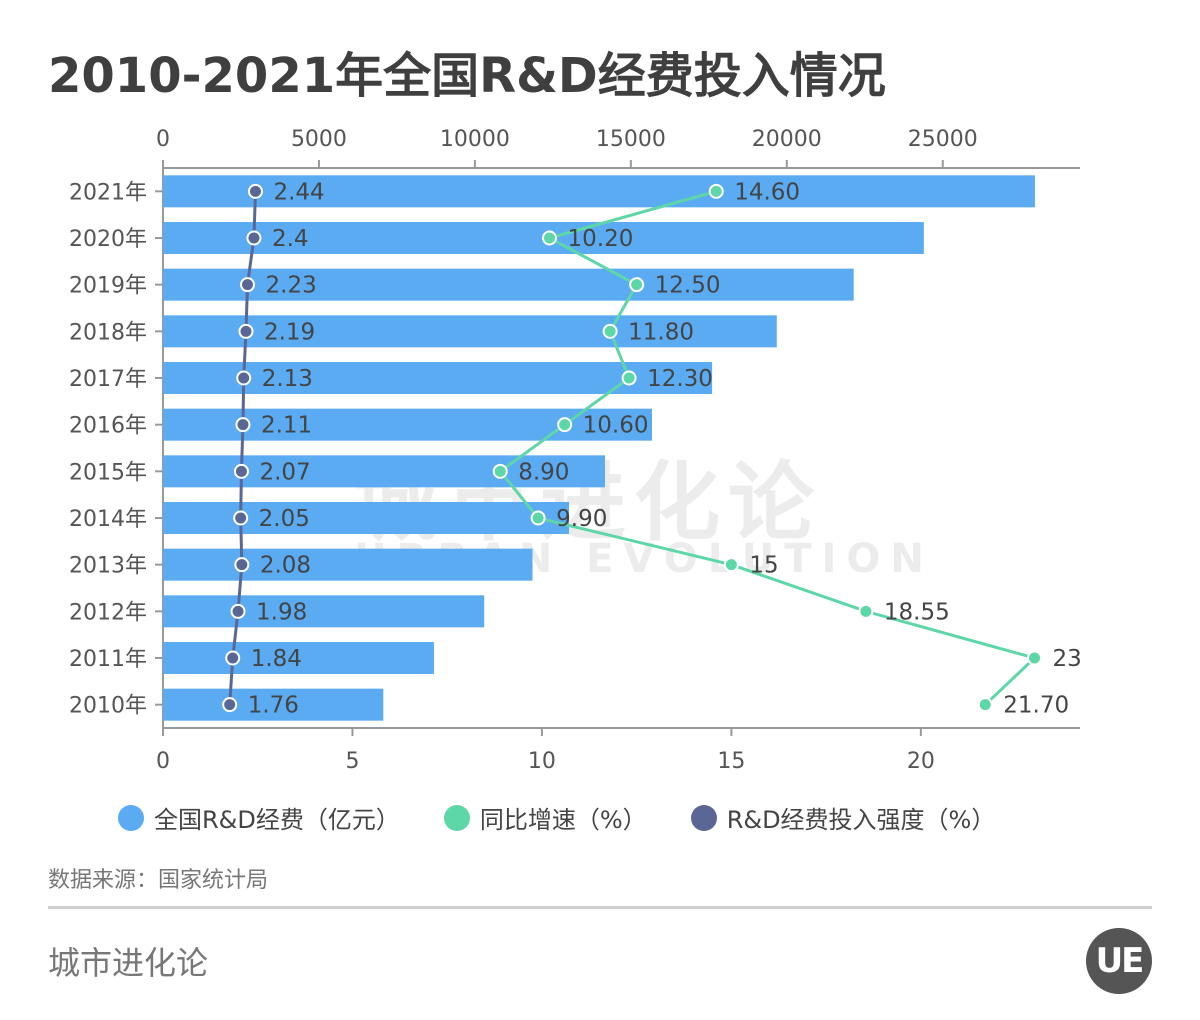 Image resolution: width=1200 pixels, height=1020 pixels. What do you see at coordinates (1067, 659) in the screenshot?
I see `growth-rate-data-label: 23` at bounding box center [1067, 659].